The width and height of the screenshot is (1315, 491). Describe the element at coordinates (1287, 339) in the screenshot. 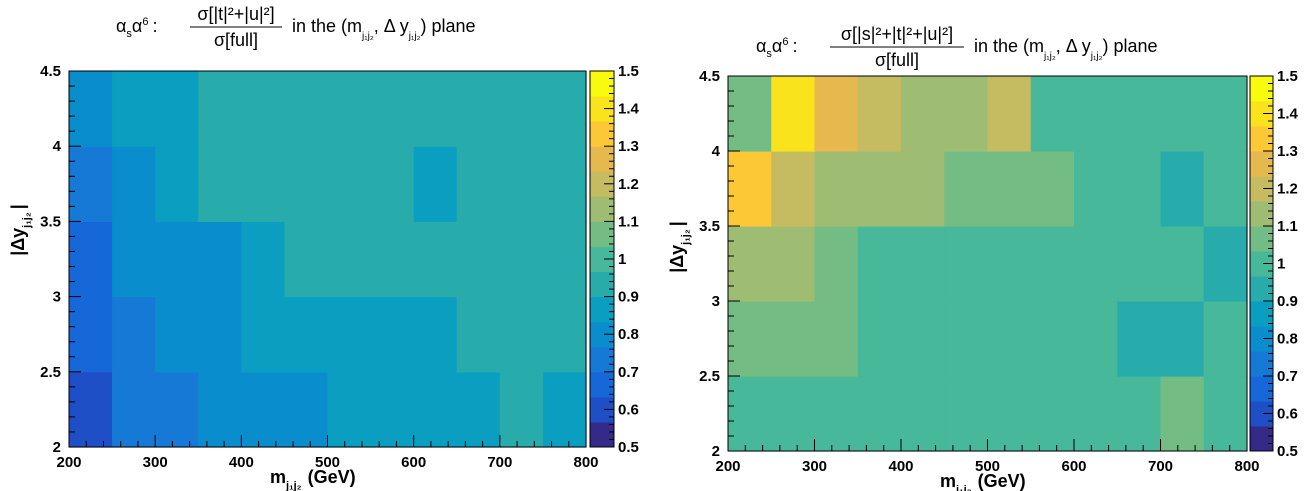

I see `colorbar-tick-label: 0.8` at that location.